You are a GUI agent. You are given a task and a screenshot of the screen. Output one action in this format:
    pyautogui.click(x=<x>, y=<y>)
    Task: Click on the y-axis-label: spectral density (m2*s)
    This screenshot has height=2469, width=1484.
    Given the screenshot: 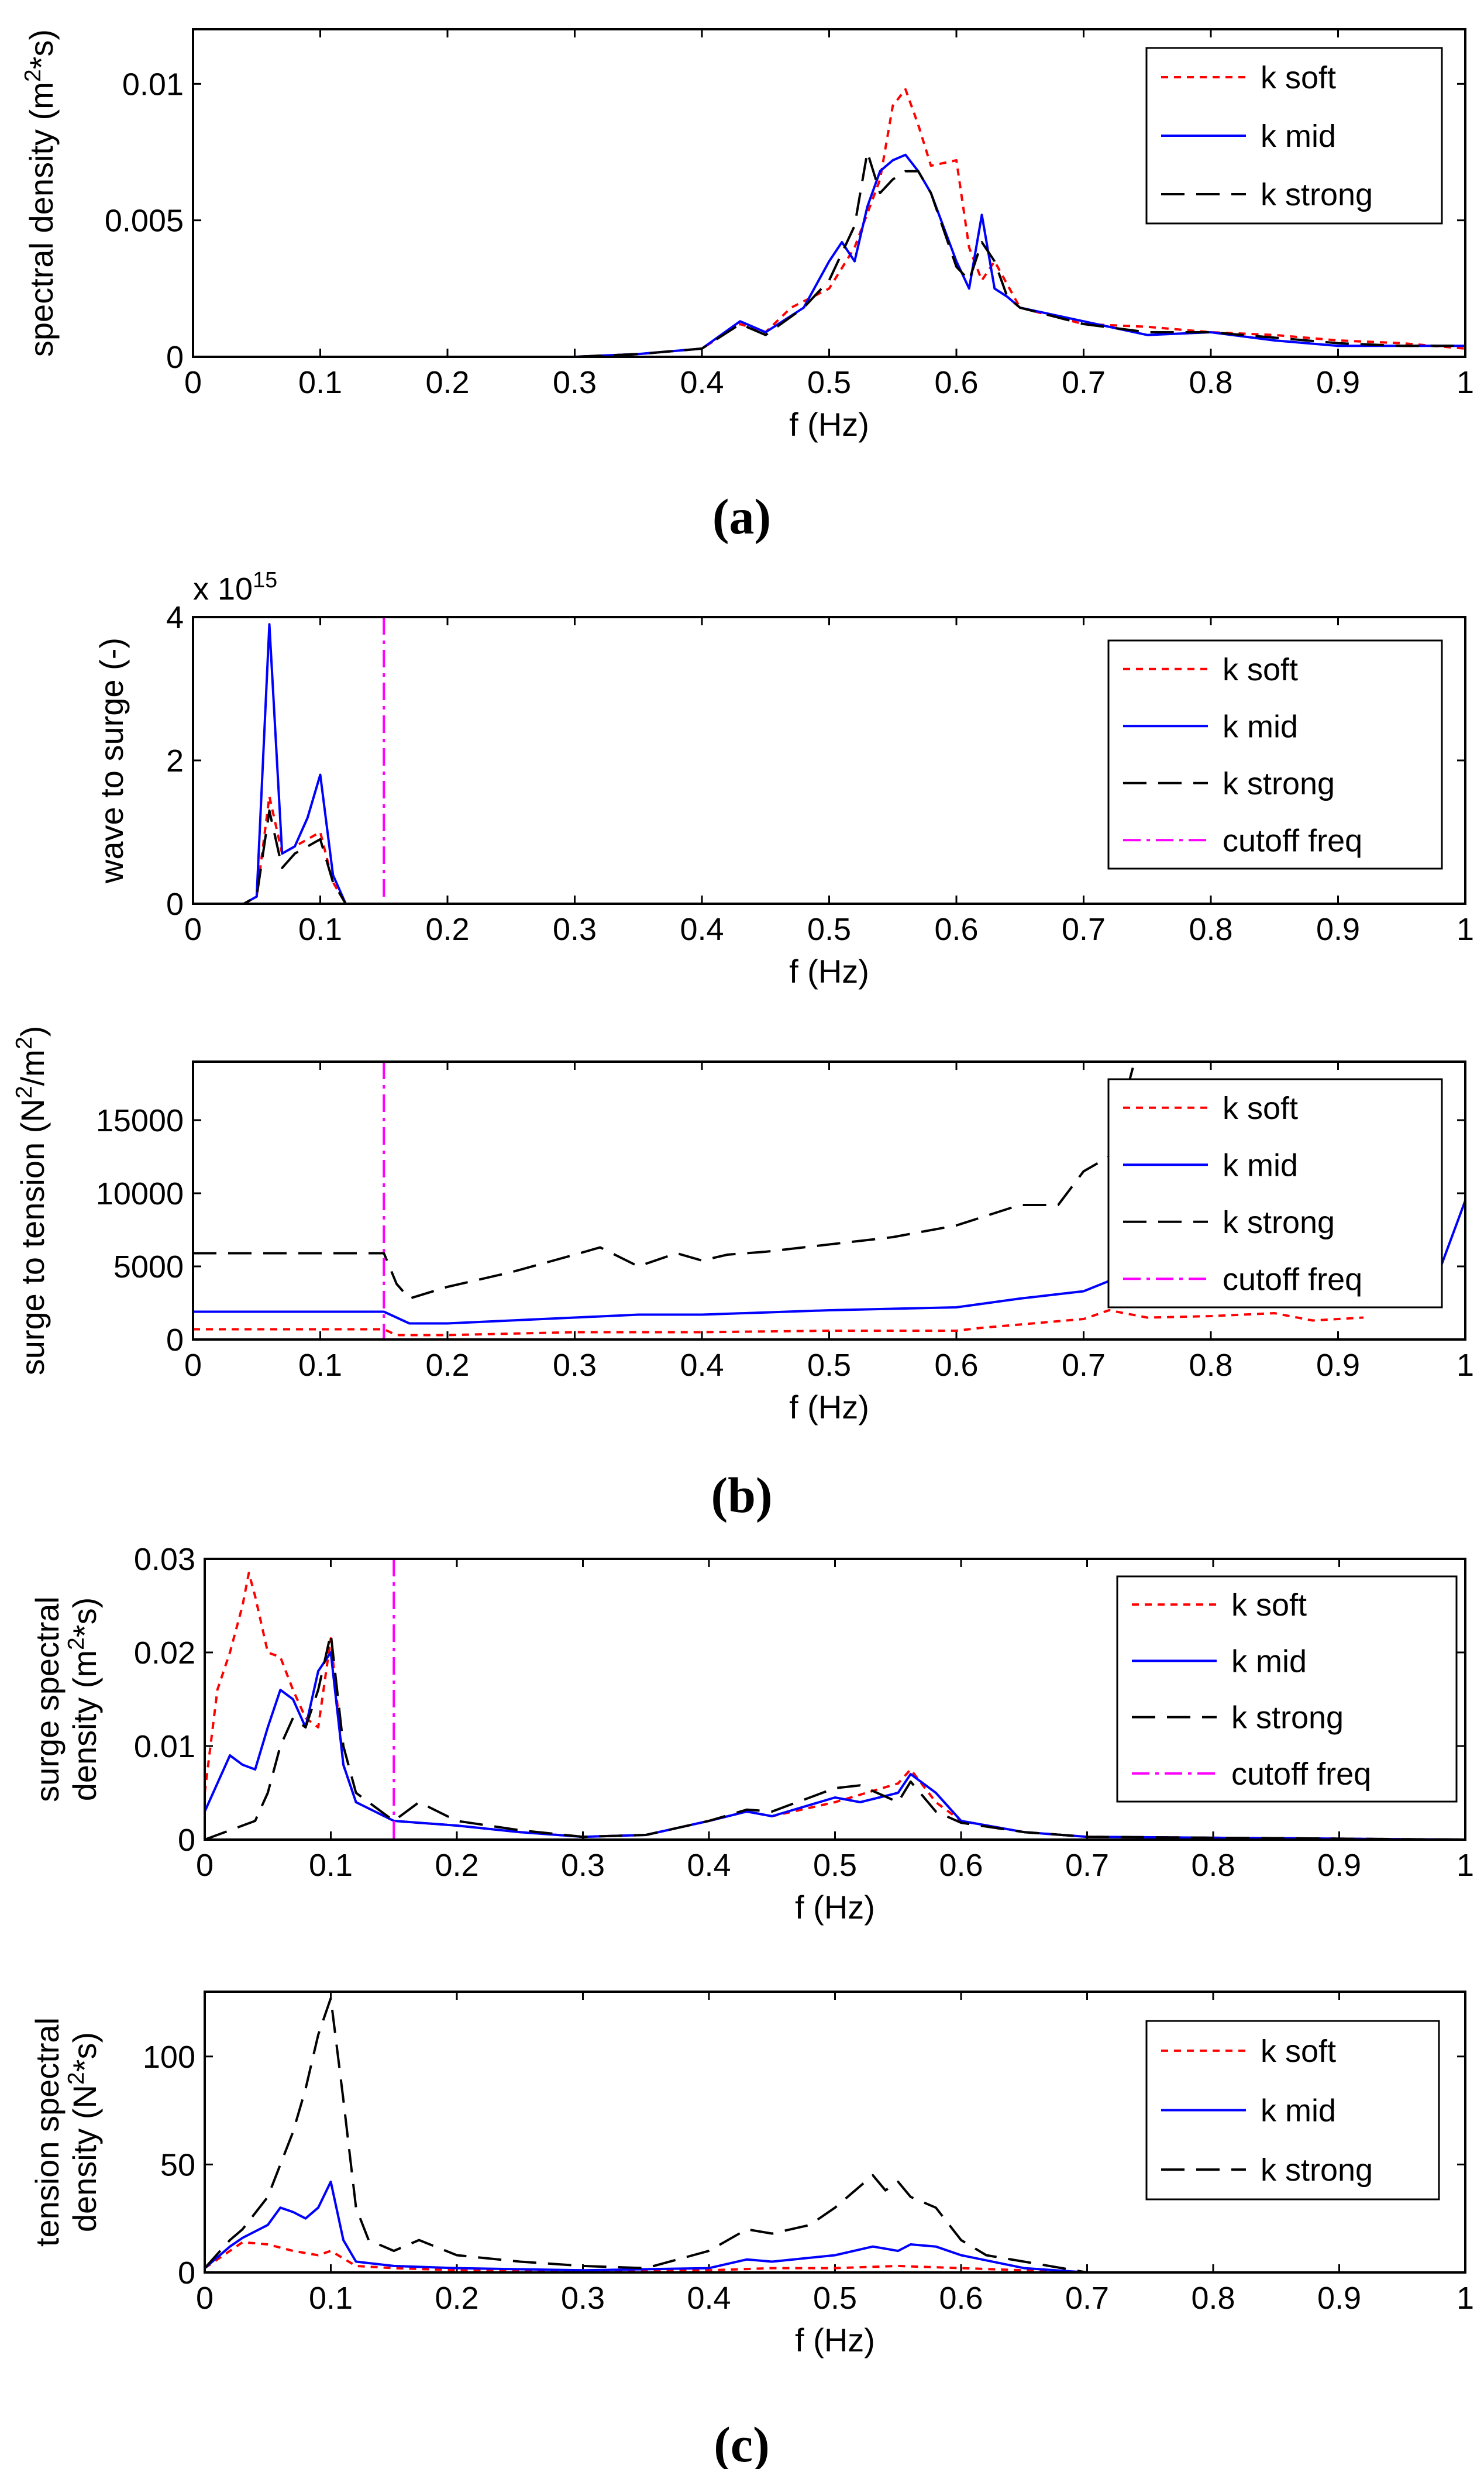 What is the action you would take?
    pyautogui.click(x=40, y=193)
    